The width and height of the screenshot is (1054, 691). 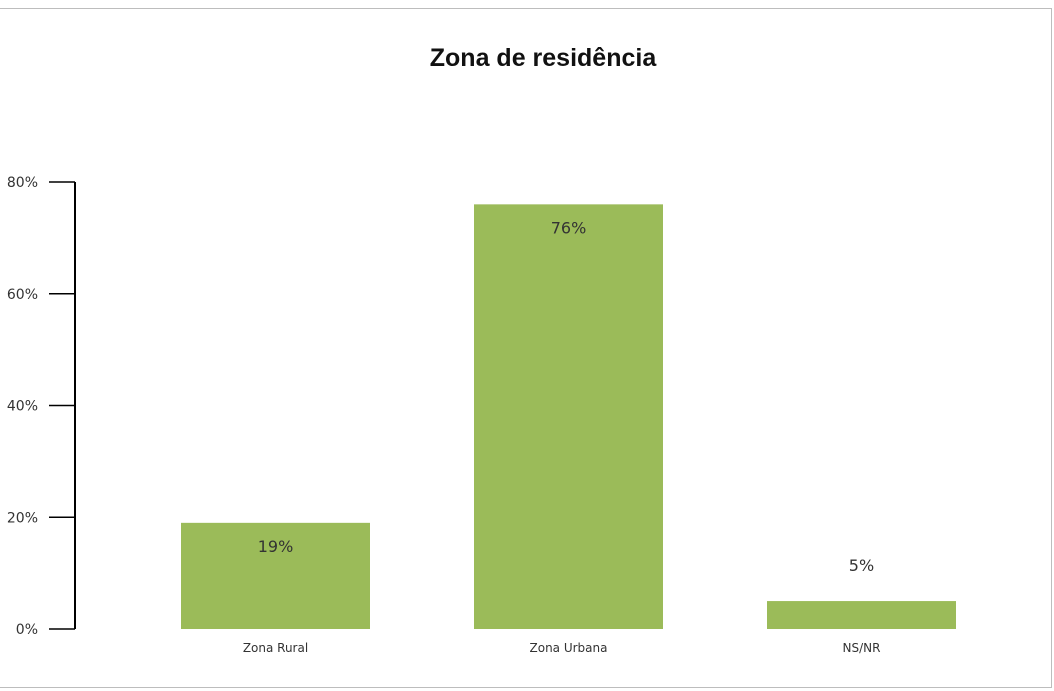 What do you see at coordinates (22, 183) in the screenshot?
I see `y-tick-label-4: 80%` at bounding box center [22, 183].